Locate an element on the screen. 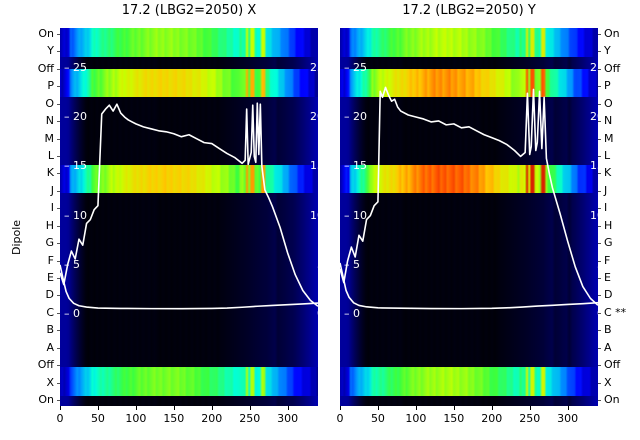 The width and height of the screenshot is (640, 440). dipole-tick-right: J is located at coordinates (606, 190).